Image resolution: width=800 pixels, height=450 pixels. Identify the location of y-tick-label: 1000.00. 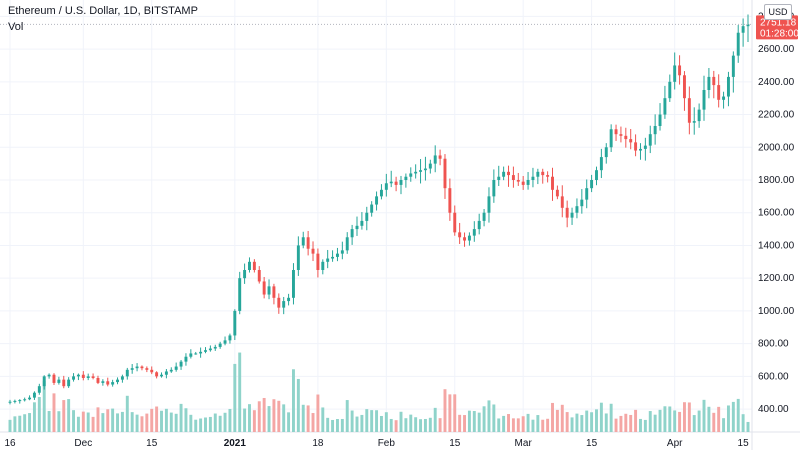
(776, 311).